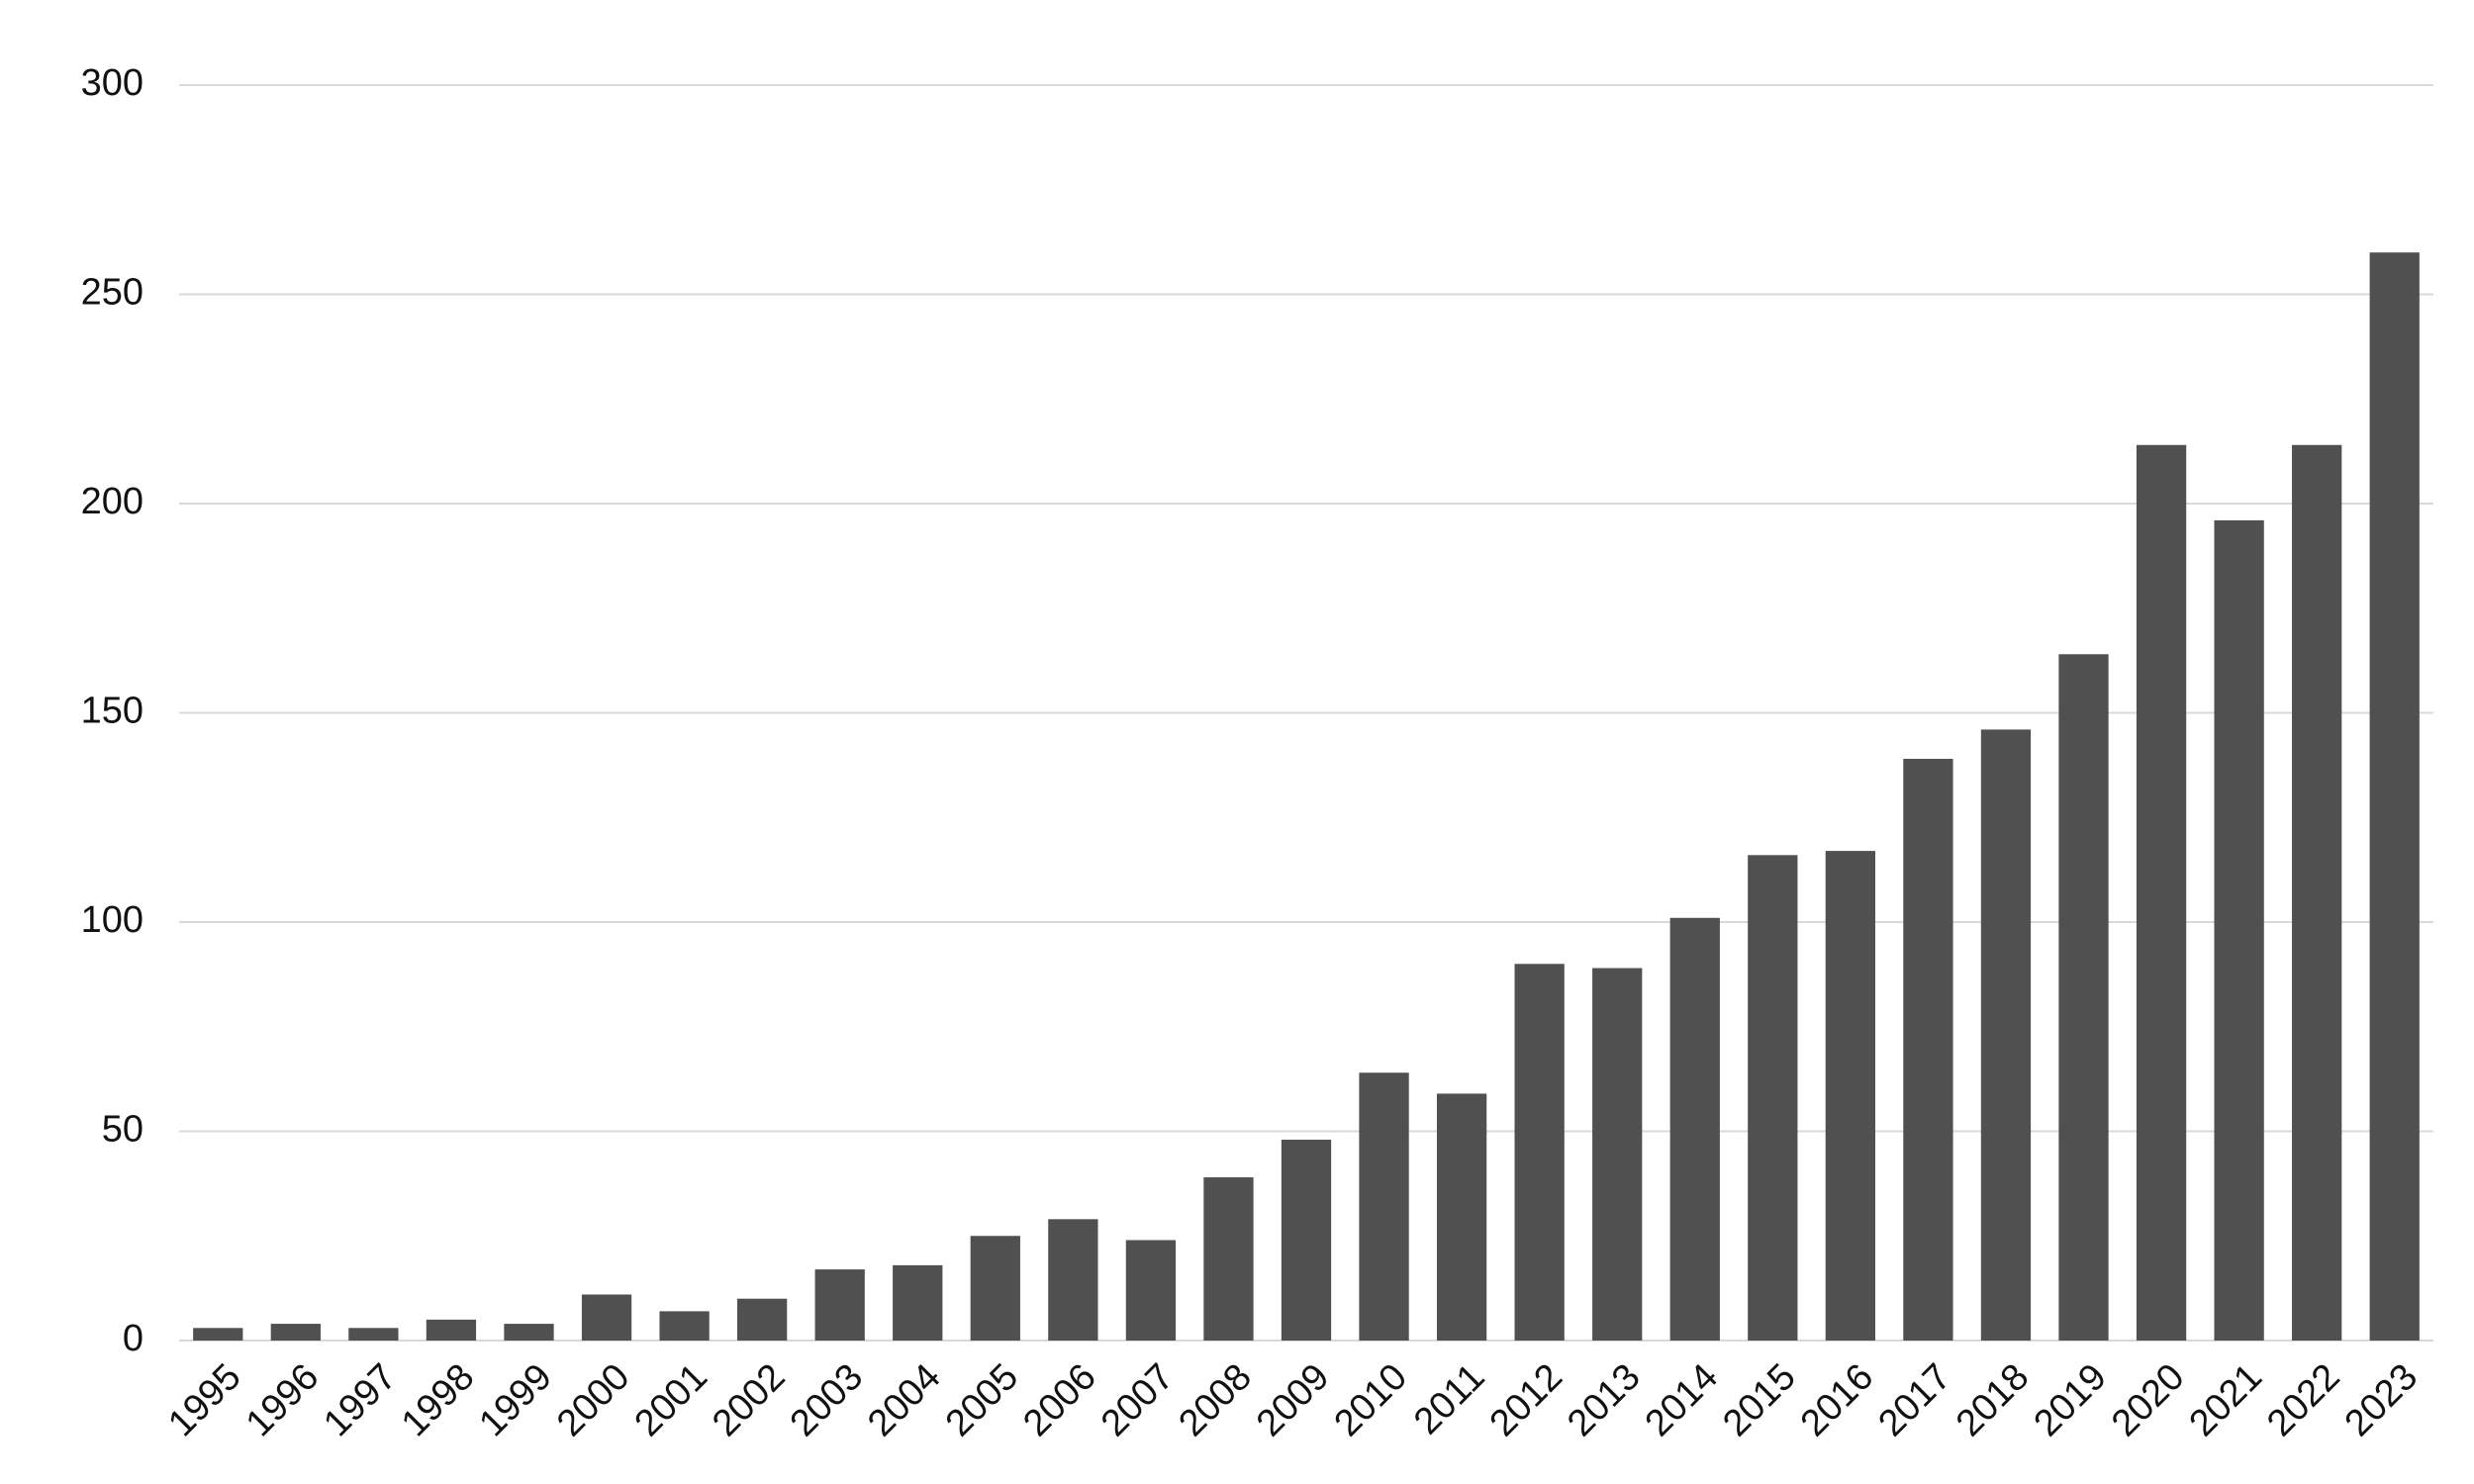 The width and height of the screenshot is (2474, 1484). I want to click on y-tick-label: 100, so click(112, 920).